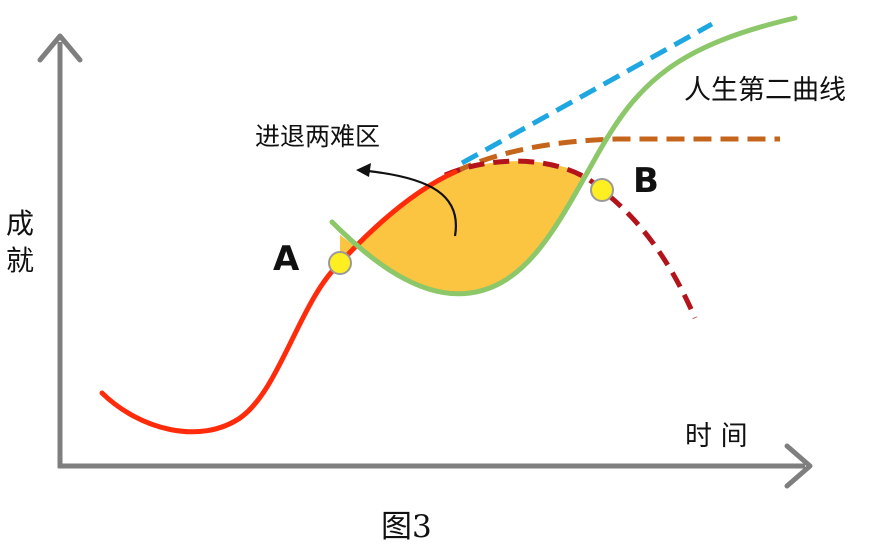 The width and height of the screenshot is (880, 559). I want to click on pointer-curve, so click(412, 203).